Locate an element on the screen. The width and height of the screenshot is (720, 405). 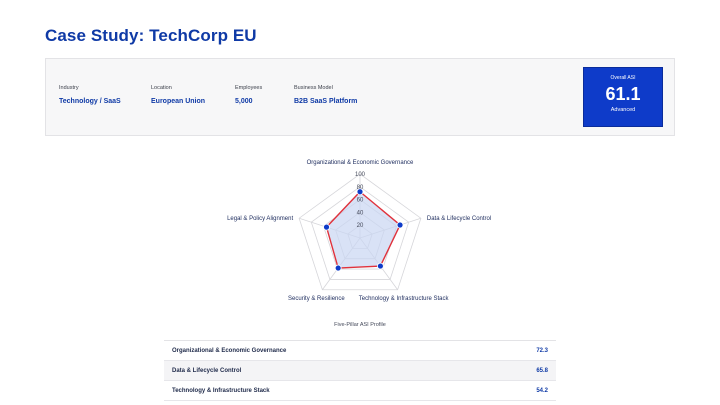
table-row: Data & Lifecycle Control 65.8 is located at coordinates (360, 371).